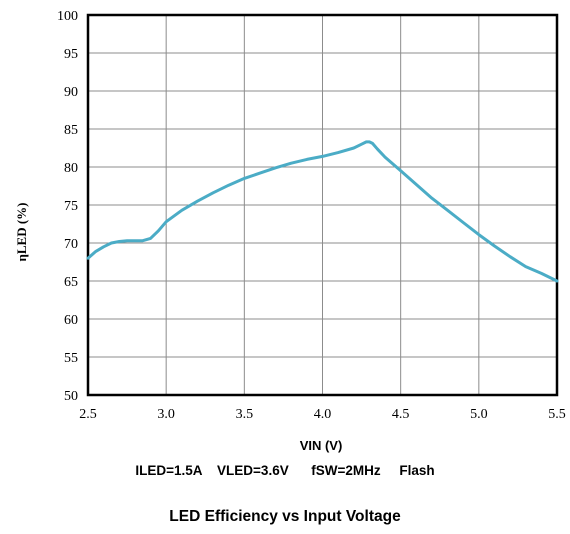 The image size is (570, 534). I want to click on x-tick-label: 2.5, so click(88, 414).